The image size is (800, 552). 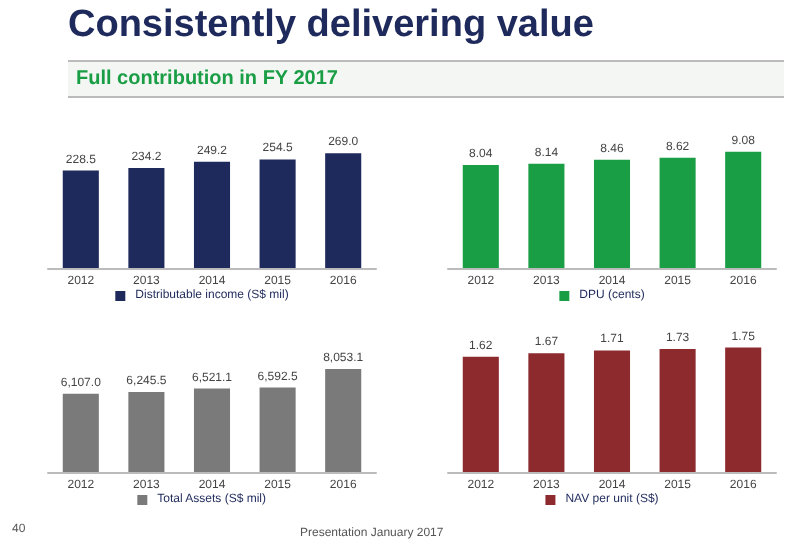 I want to click on chart-title: Consistently delivering value, so click(x=331, y=26).